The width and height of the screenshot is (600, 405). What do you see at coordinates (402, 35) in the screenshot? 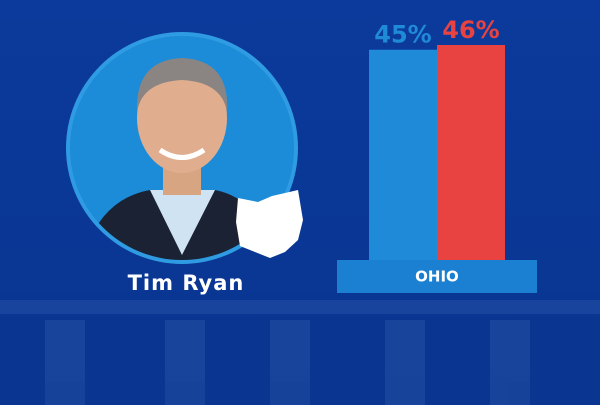
I see `value-label: 45%` at bounding box center [402, 35].